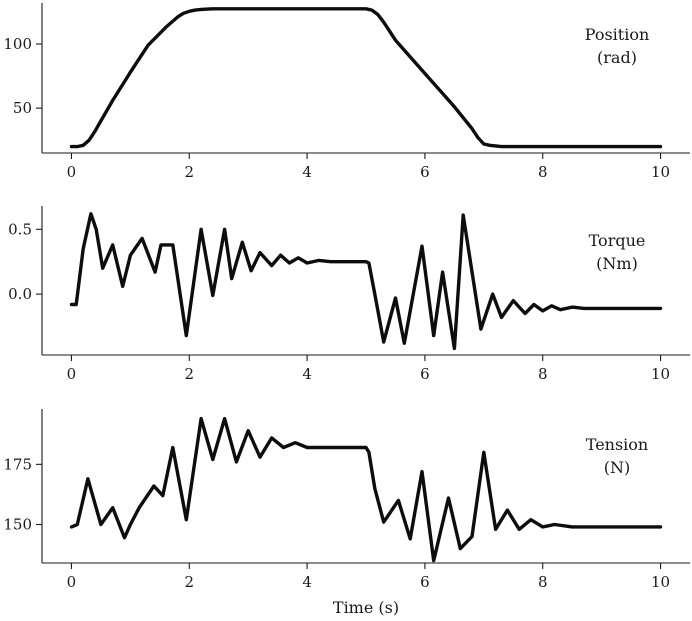  What do you see at coordinates (366, 607) in the screenshot?
I see `x-axis-label: Time (s)` at bounding box center [366, 607].